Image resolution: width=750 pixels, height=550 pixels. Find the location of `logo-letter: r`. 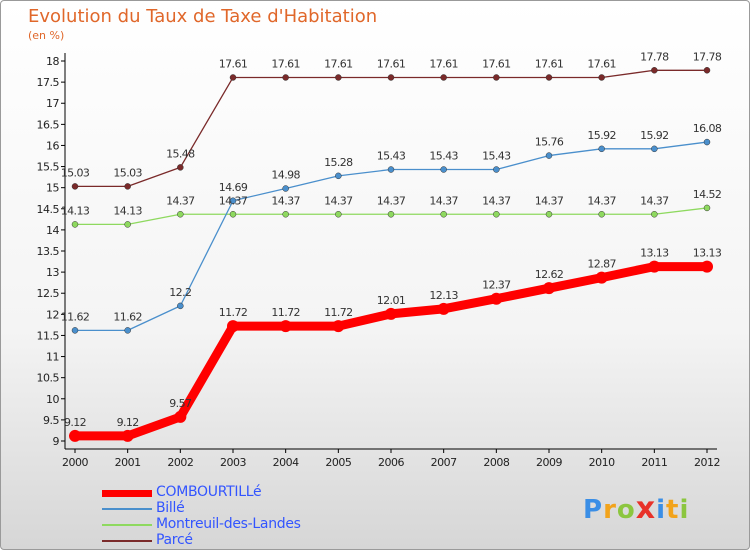

logo-letter: r is located at coordinates (610, 510).